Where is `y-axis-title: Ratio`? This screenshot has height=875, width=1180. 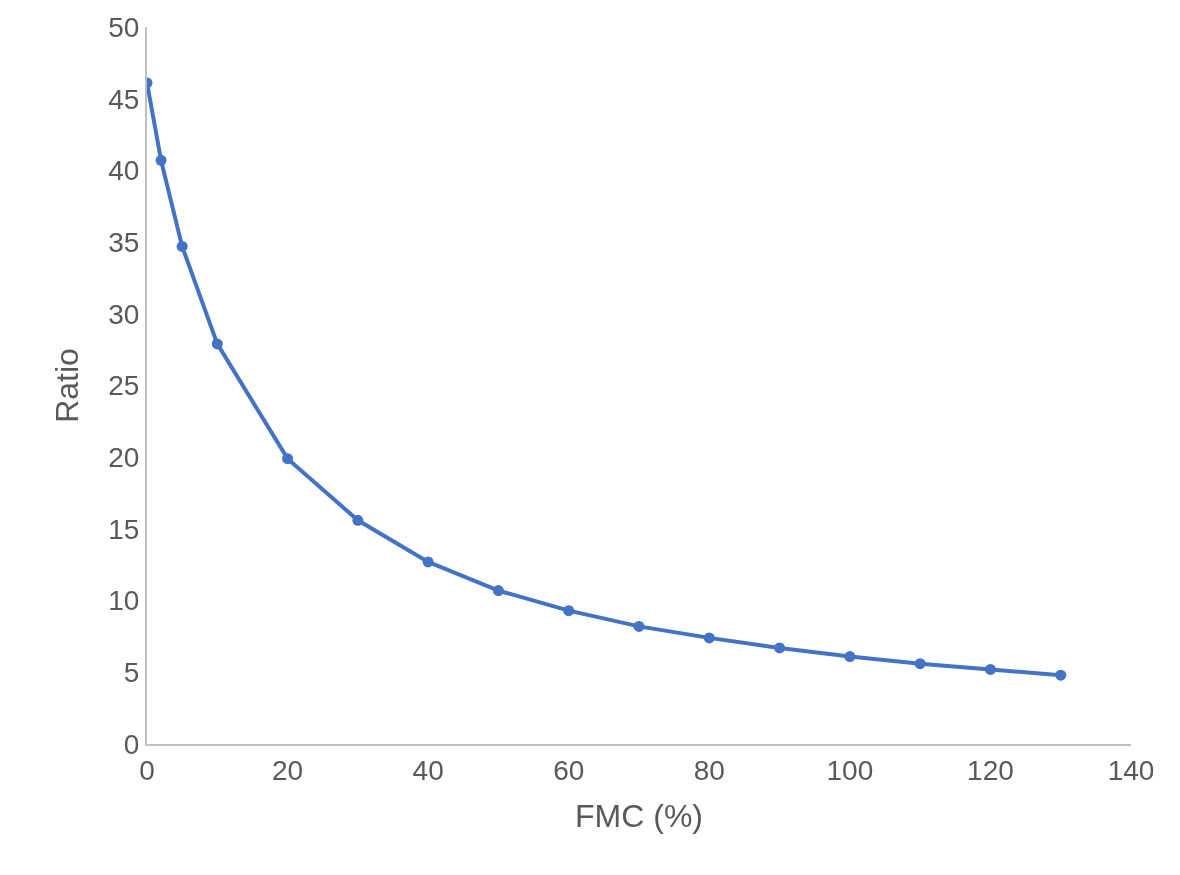 y-axis-title: Ratio is located at coordinates (67, 385).